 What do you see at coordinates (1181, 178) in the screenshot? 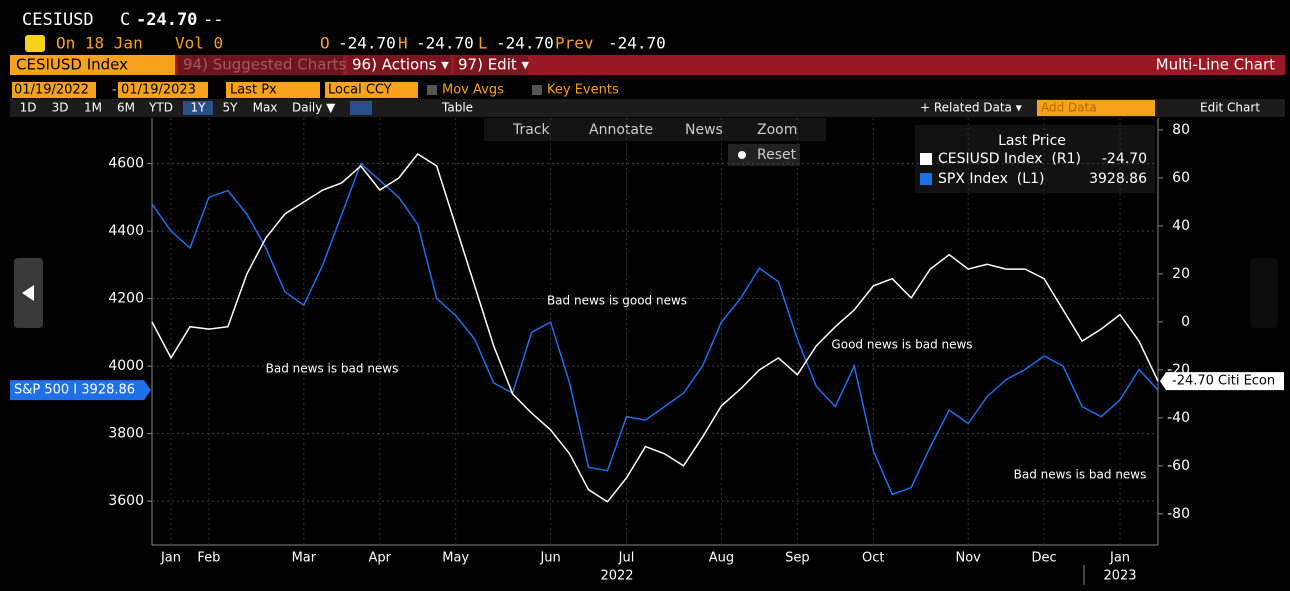
I see `y2-tick-label: 60` at bounding box center [1181, 178].